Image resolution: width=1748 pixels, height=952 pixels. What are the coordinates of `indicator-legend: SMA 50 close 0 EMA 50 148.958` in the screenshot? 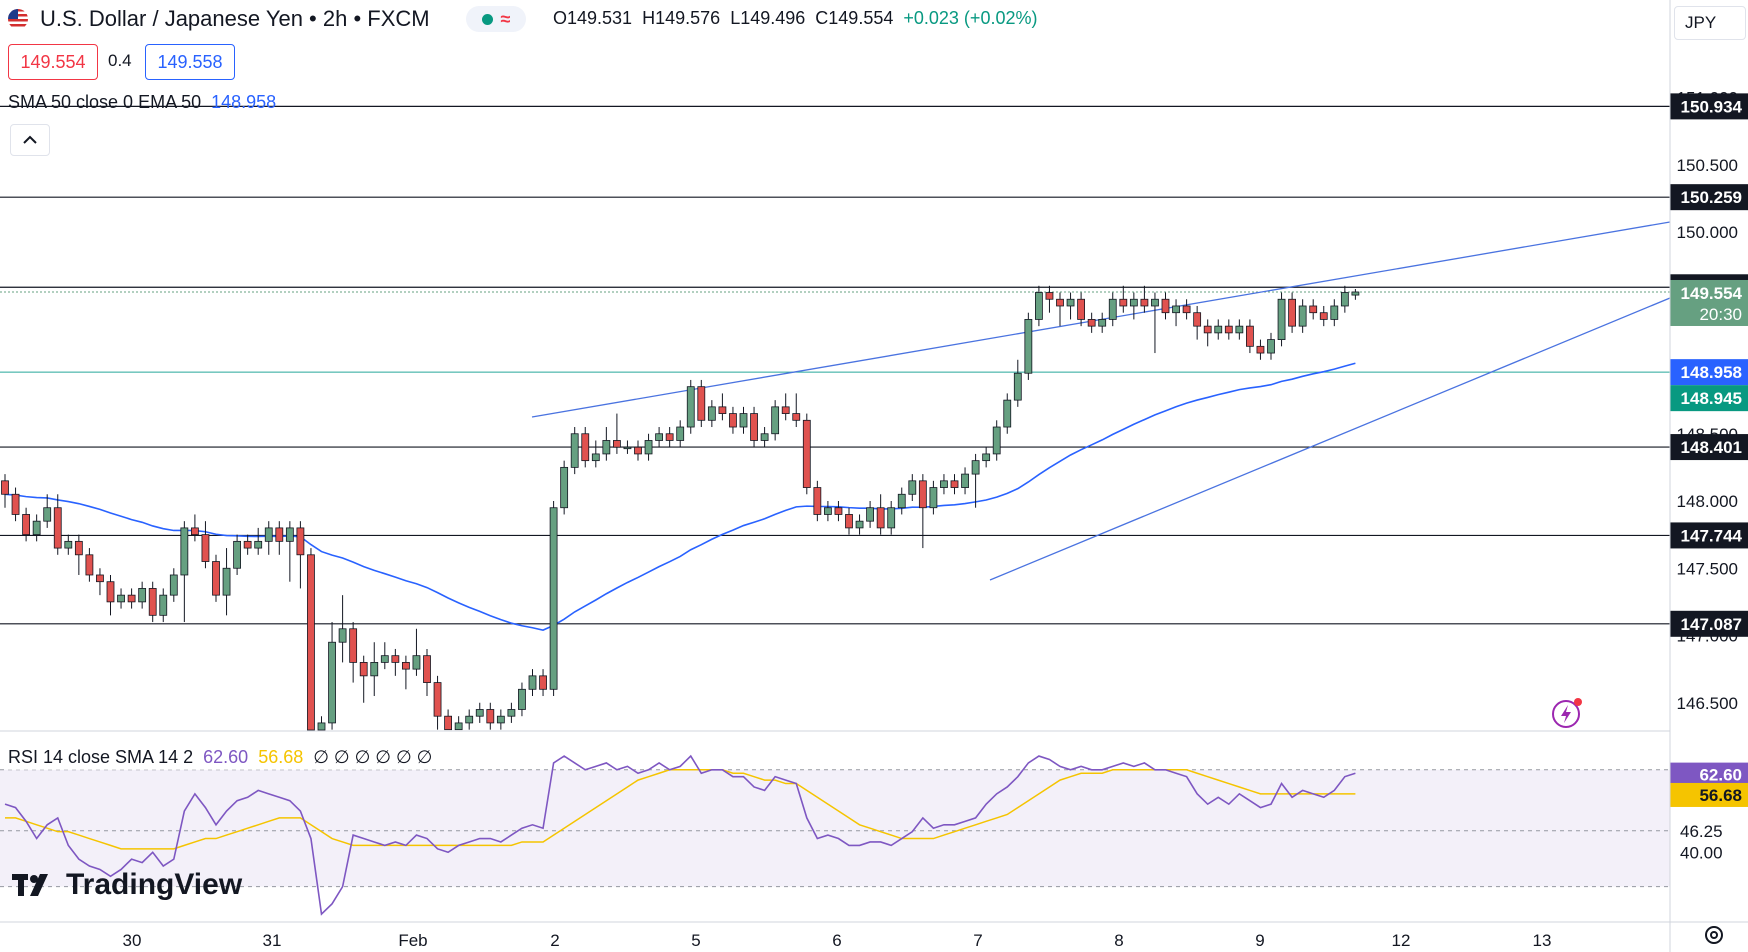 It's located at (142, 102).